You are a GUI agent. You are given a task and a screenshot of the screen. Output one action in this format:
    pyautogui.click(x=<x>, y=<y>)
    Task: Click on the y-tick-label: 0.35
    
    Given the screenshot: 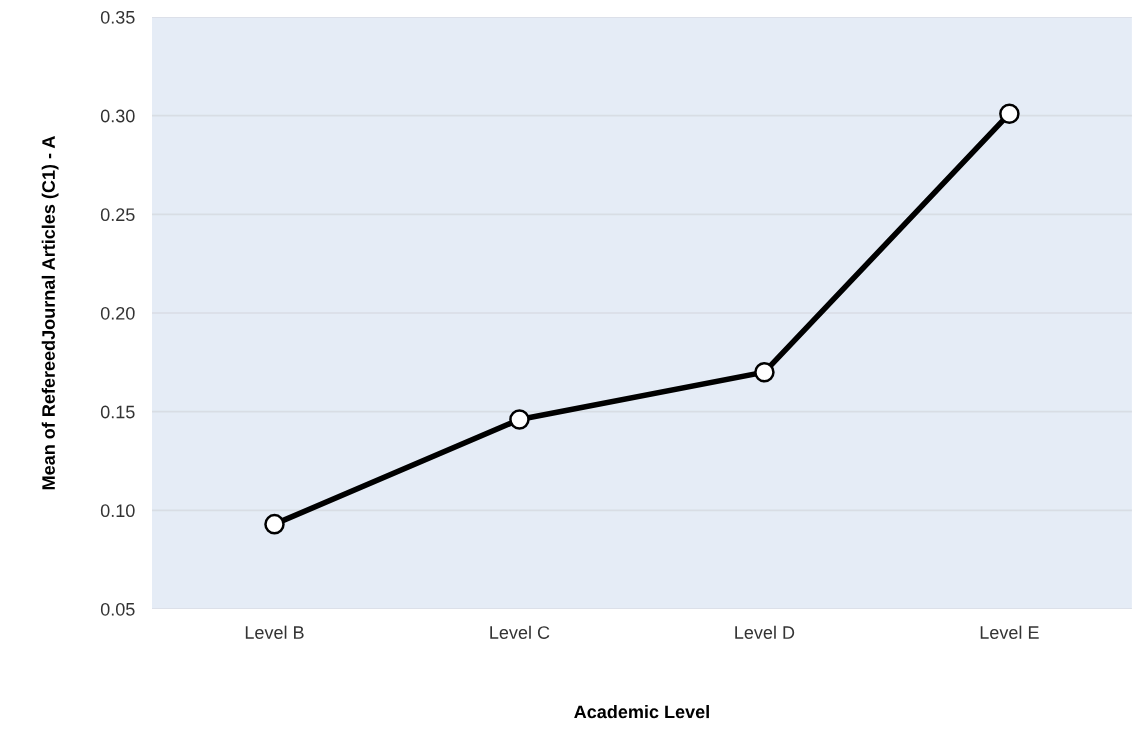 What is the action you would take?
    pyautogui.click(x=117, y=17)
    